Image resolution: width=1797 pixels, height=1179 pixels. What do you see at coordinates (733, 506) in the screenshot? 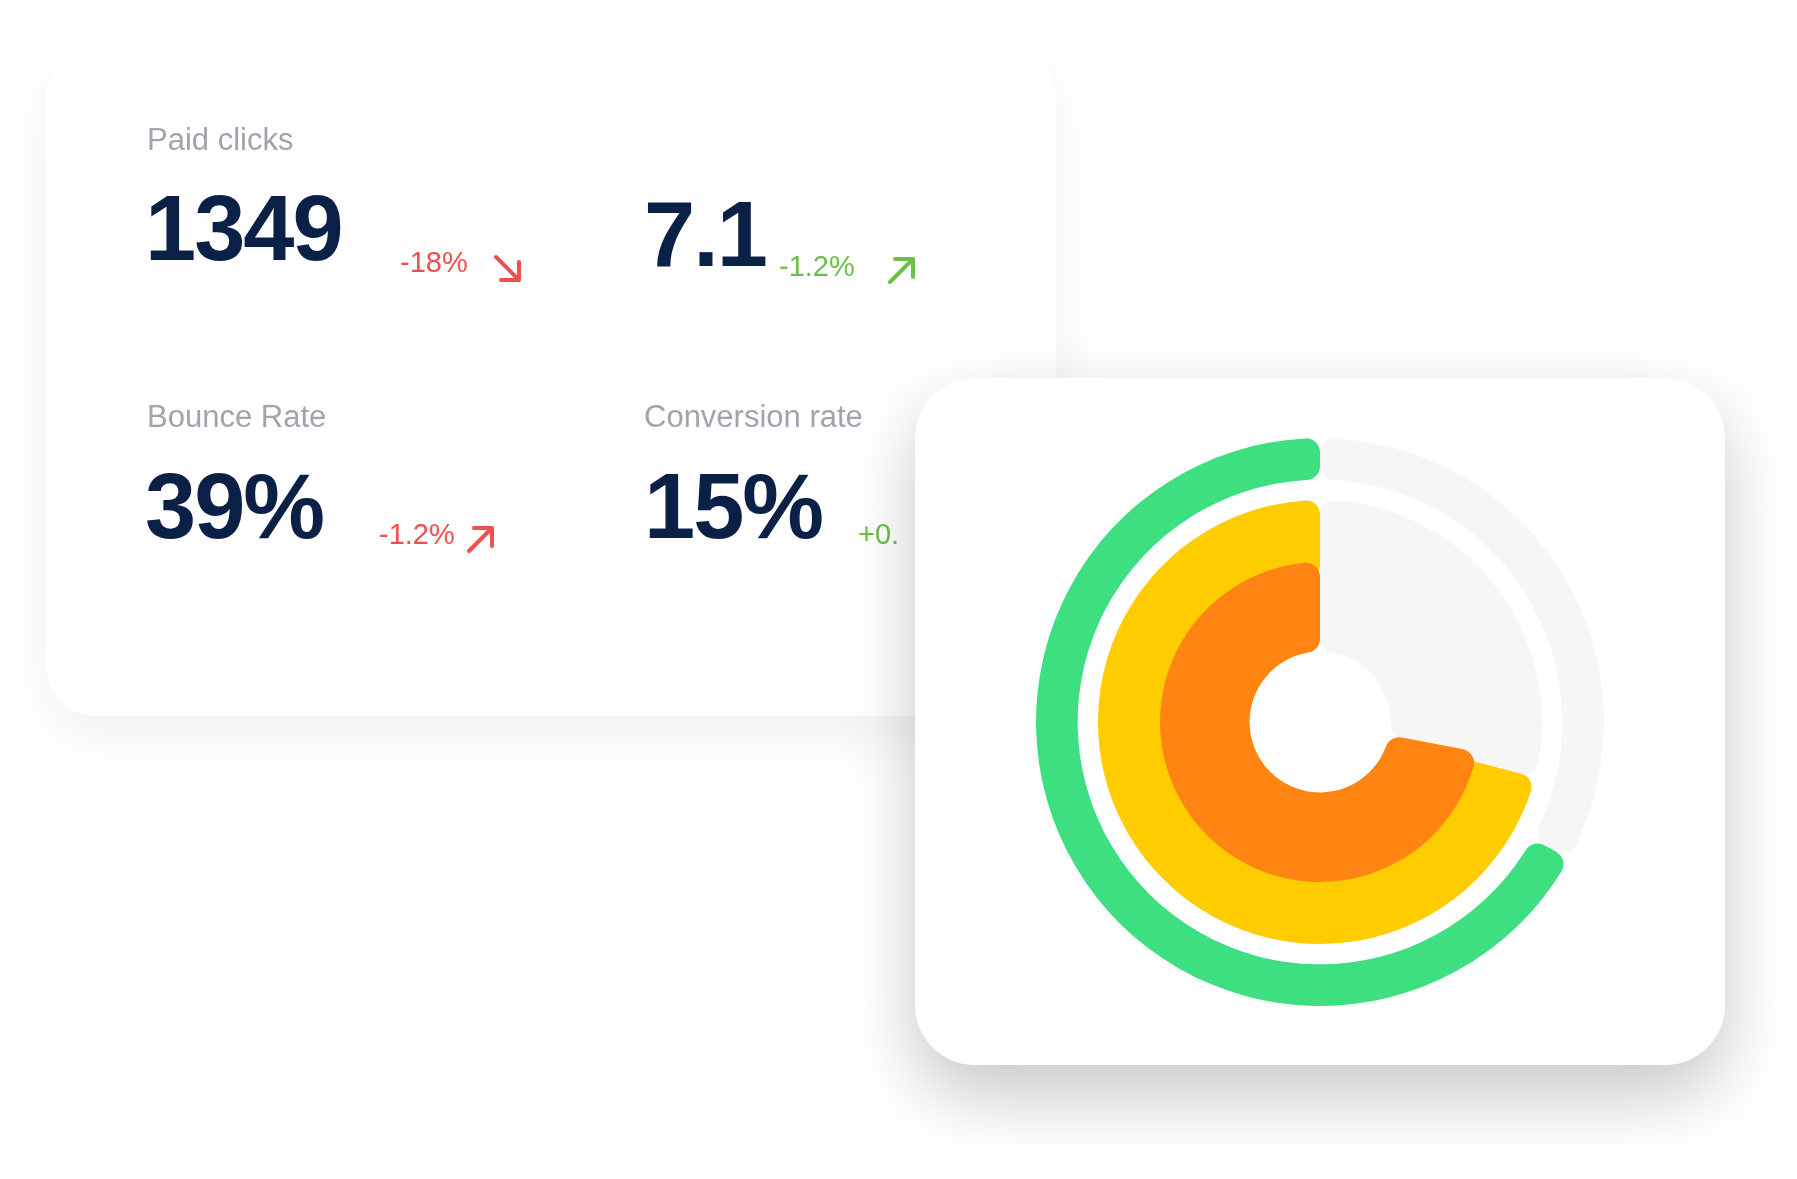
I see `text: 15%` at bounding box center [733, 506].